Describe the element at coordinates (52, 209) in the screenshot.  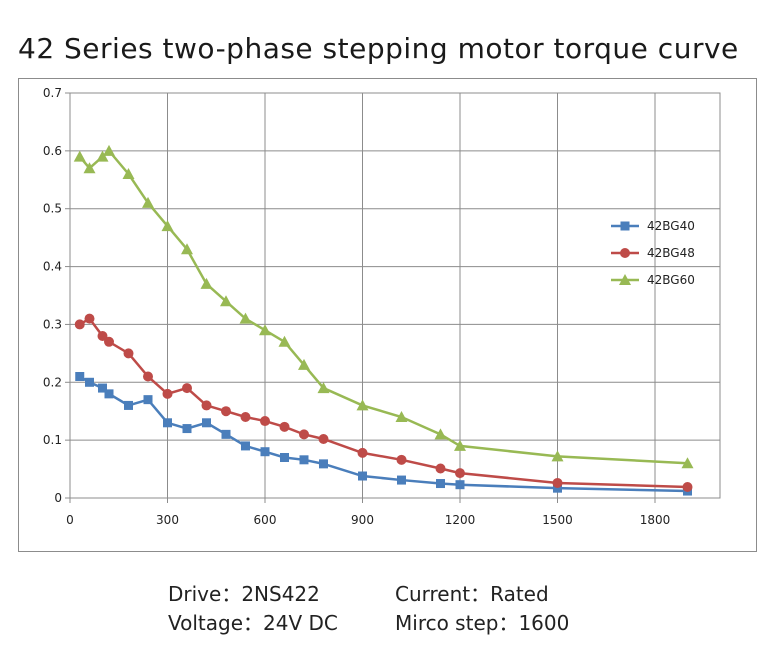
I see `y-tick-label: 0.5` at that location.